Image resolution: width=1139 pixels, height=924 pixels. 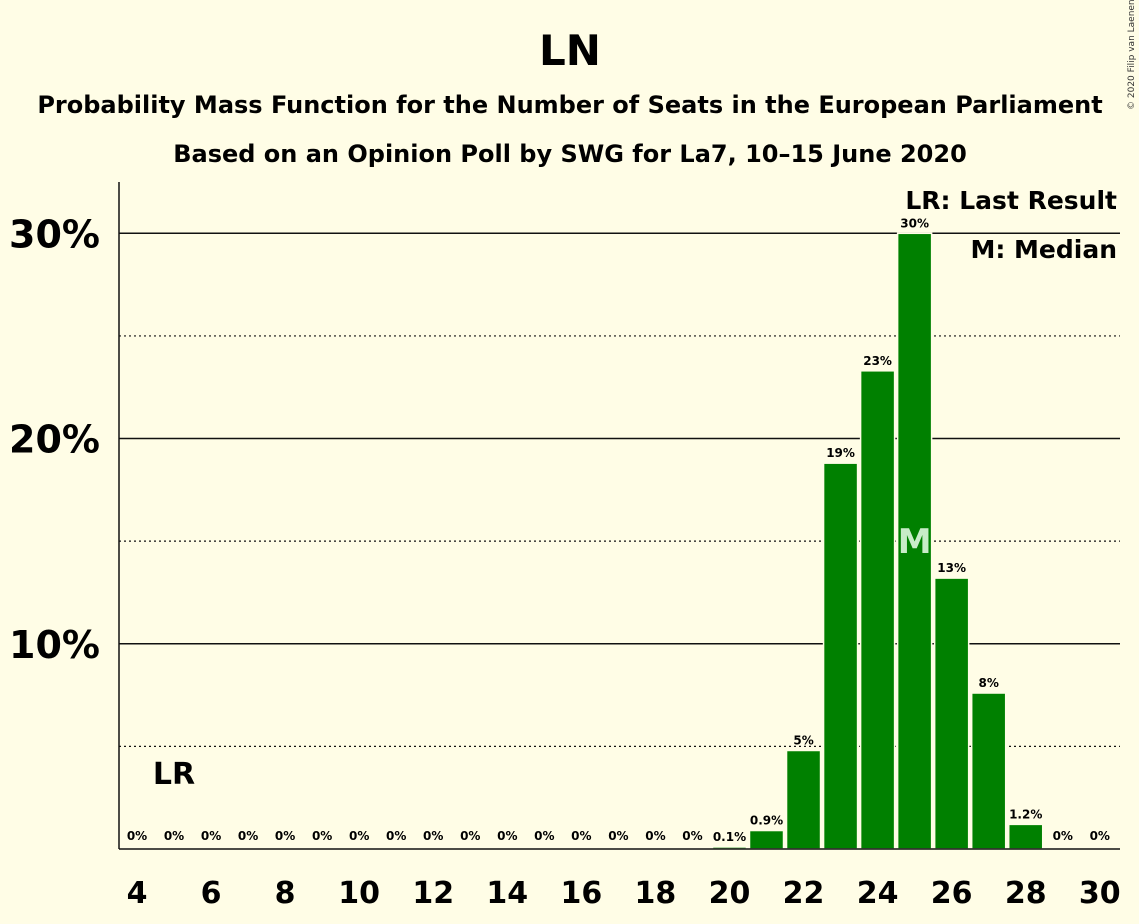 What do you see at coordinates (1132, 55) in the screenshot?
I see `credit-text: © 2020 Filip van Laenen` at bounding box center [1132, 55].